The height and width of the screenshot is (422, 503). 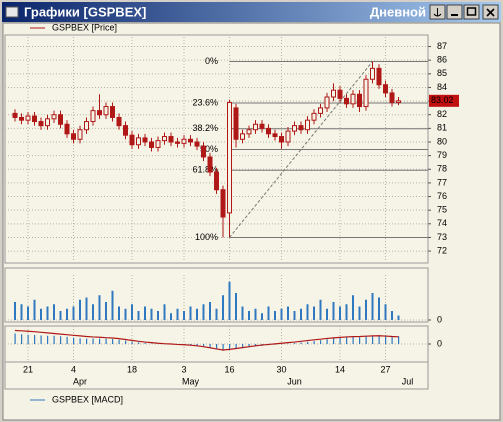 What do you see at coordinates (442, 114) in the screenshot?
I see `y-tick-label: 82` at bounding box center [442, 114].